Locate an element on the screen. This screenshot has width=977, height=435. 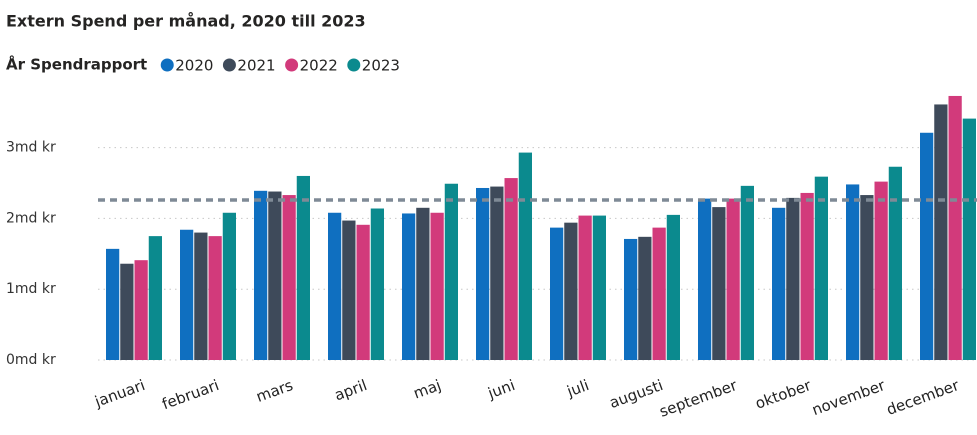
y-tick-label: 1md kr is located at coordinates (31, 289).